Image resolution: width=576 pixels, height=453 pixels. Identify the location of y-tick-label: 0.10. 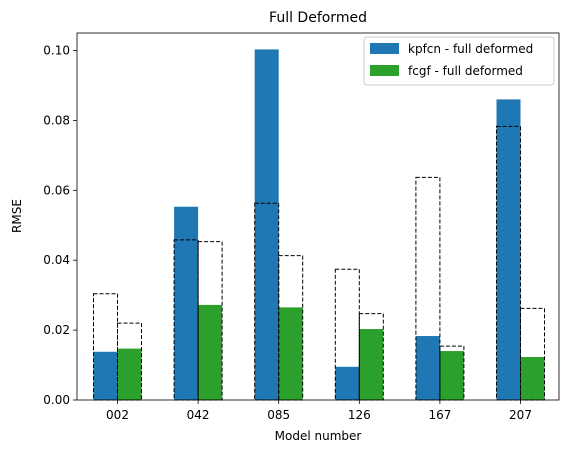
(56, 50).